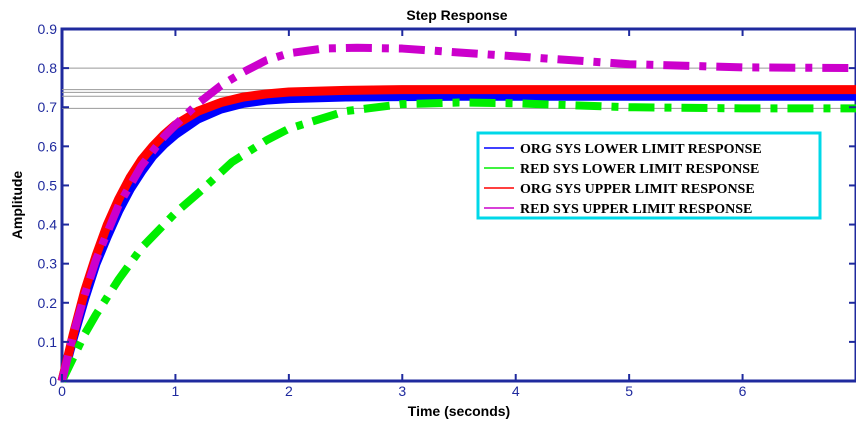 This screenshot has height=428, width=856. What do you see at coordinates (637, 189) in the screenshot?
I see `legend-label: ORG SYS UPPER LIMIT RESPONSE` at bounding box center [637, 189].